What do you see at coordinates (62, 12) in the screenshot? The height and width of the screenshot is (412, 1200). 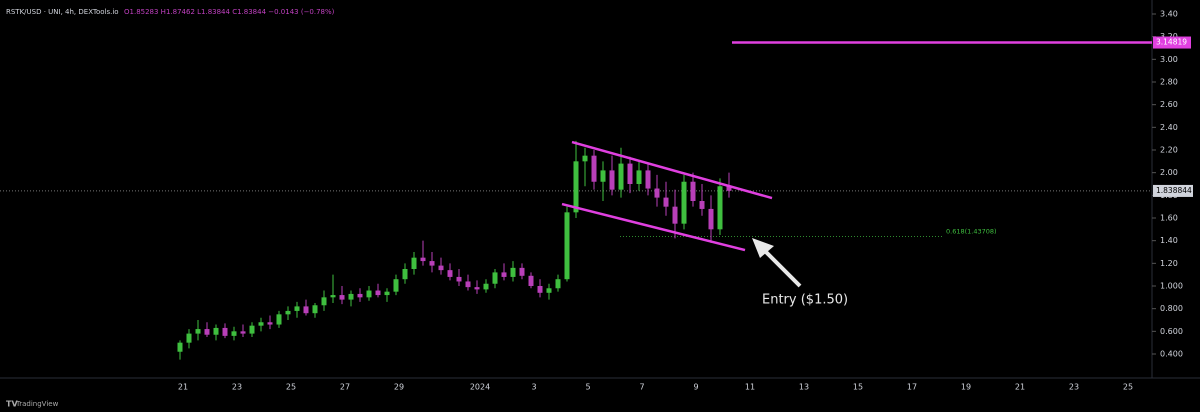 I see `chart-title: RSTK/USD · UNI, 4h, DEXTools.io` at bounding box center [62, 12].